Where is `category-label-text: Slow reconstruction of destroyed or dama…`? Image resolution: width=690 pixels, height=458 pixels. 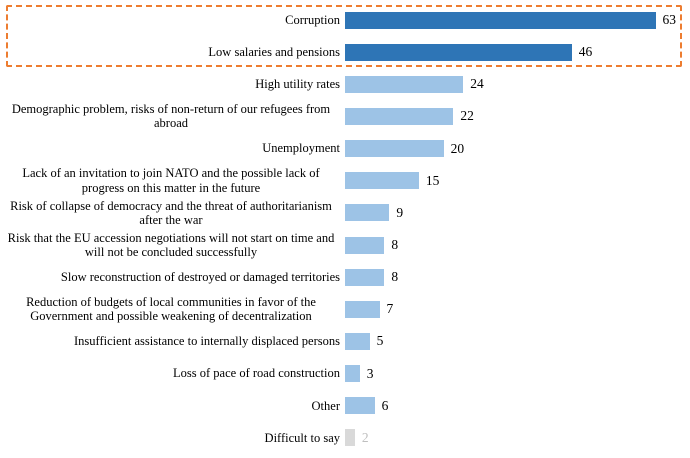 category-label-text: Slow reconstruction of destroyed or dama… is located at coordinates (200, 277).